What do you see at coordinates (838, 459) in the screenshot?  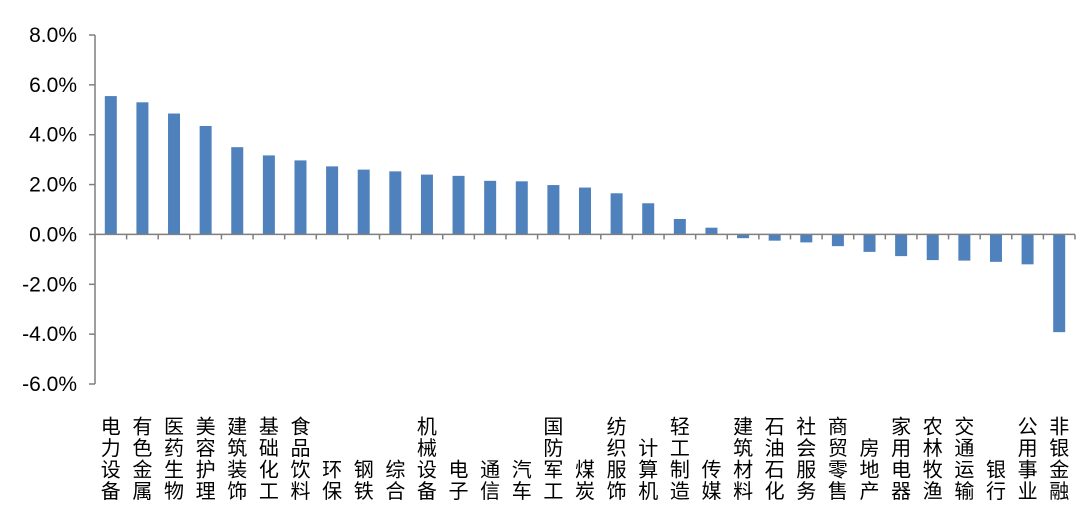 I see `x-tick-label: 商贸零售` at bounding box center [838, 459].